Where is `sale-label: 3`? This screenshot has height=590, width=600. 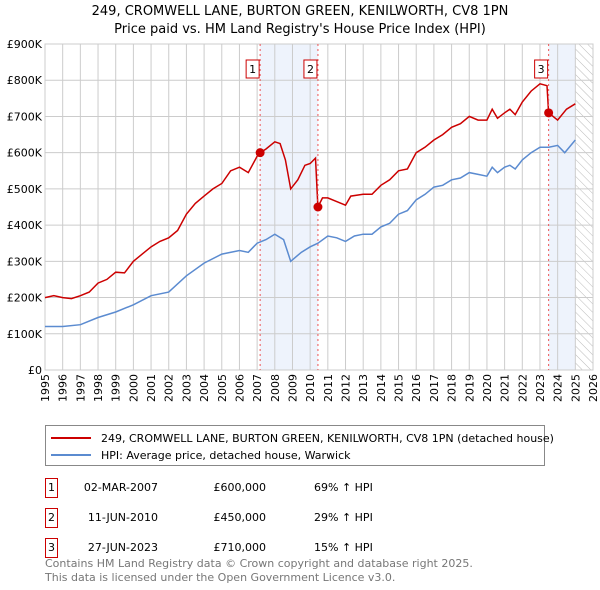 sale-label: 3 is located at coordinates (541, 69).